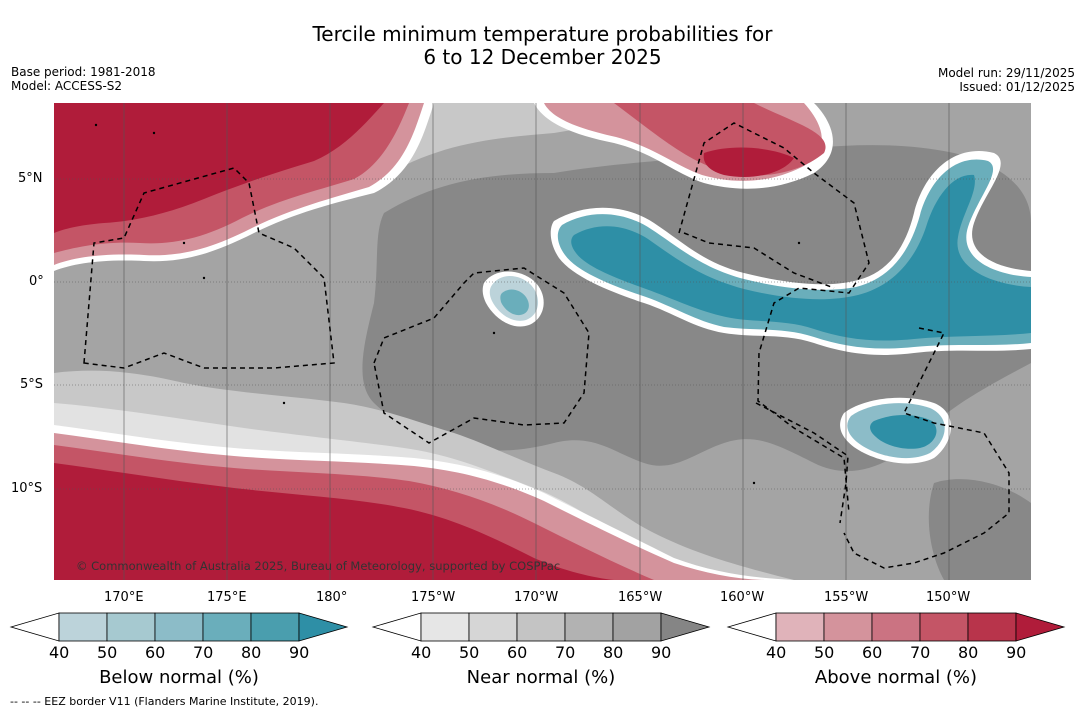 This screenshot has width=1085, height=713. Describe the element at coordinates (903, 432) in the screenshot. I see `below-normal-se-region` at that location.